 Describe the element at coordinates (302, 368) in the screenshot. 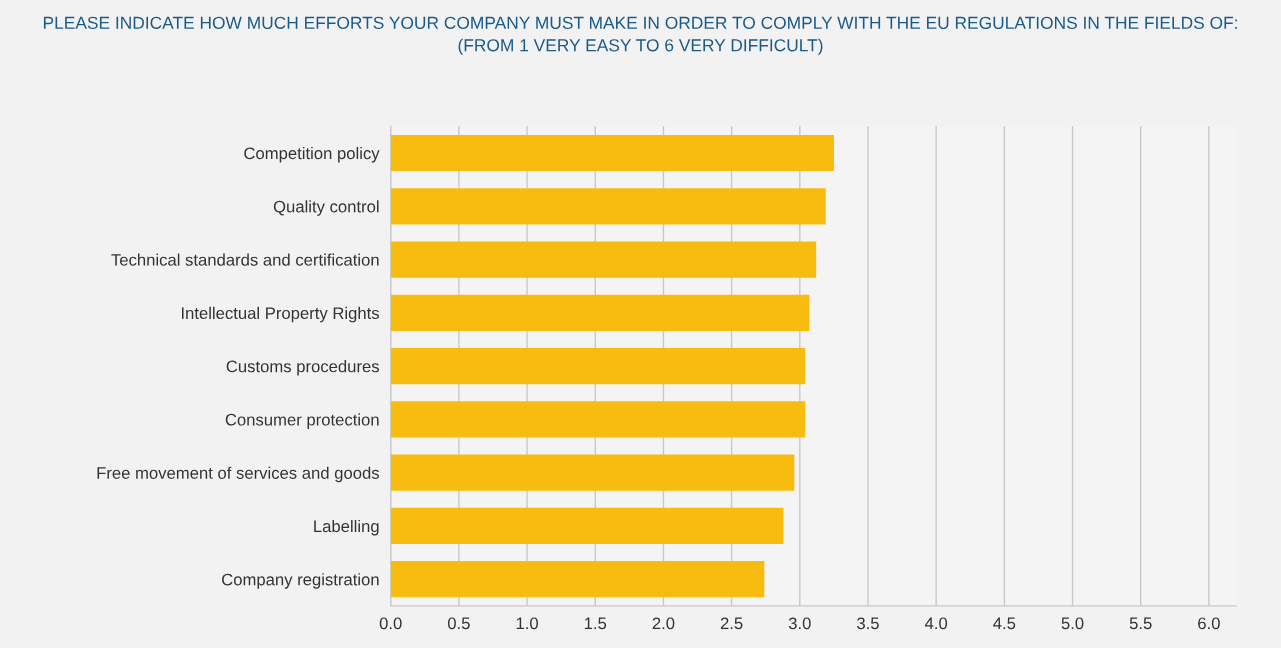

I see `y-tick-label: Customs procedures` at that location.